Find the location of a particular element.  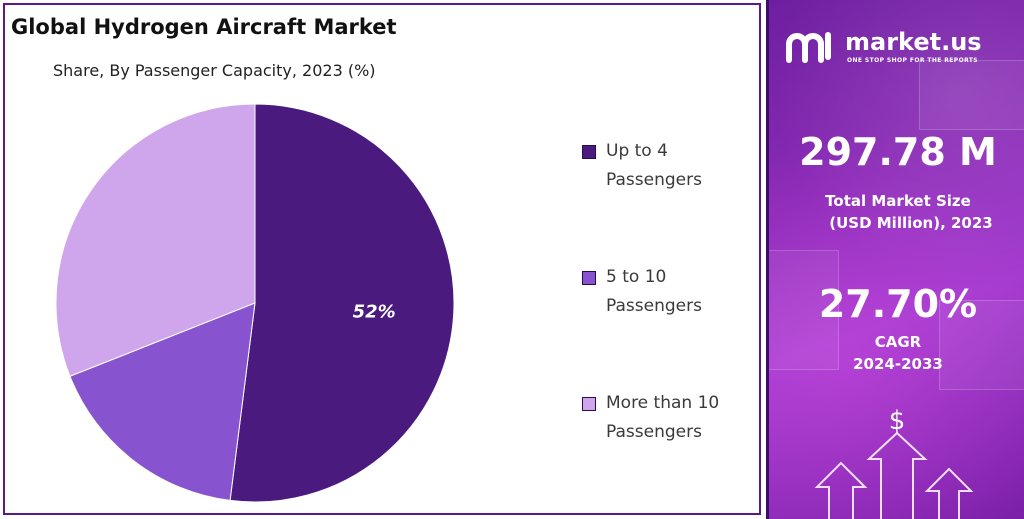

brand-logo: market.us ONE STOP SHOP FOR THE REPORTS is located at coordinates (900, 48).